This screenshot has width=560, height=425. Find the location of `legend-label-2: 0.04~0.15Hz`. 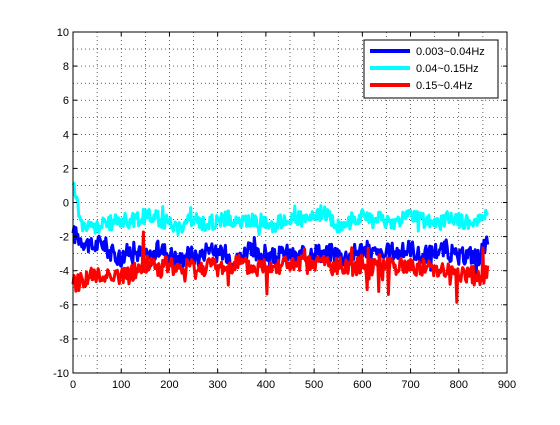

legend-label-2: 0.04~0.15Hz is located at coordinates (447, 69).